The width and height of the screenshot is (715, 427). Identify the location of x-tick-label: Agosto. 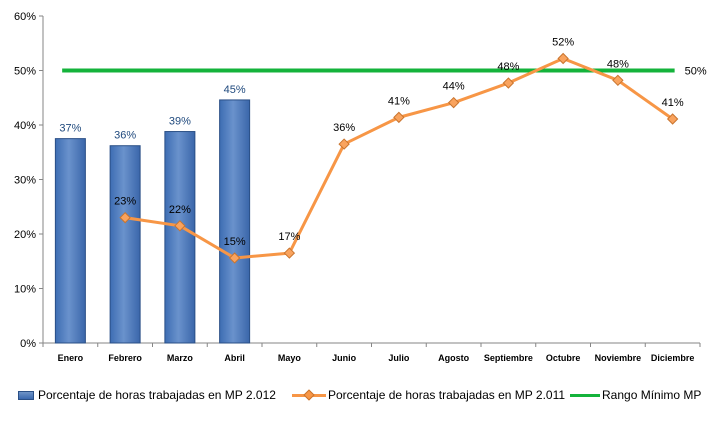
(453, 358).